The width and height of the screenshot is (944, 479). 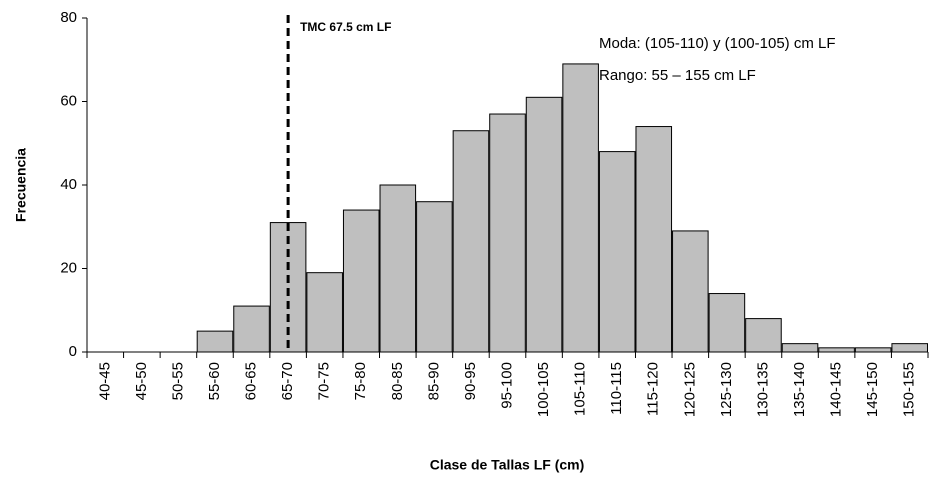 What do you see at coordinates (68, 184) in the screenshot?
I see `y-tick-label: 40` at bounding box center [68, 184].